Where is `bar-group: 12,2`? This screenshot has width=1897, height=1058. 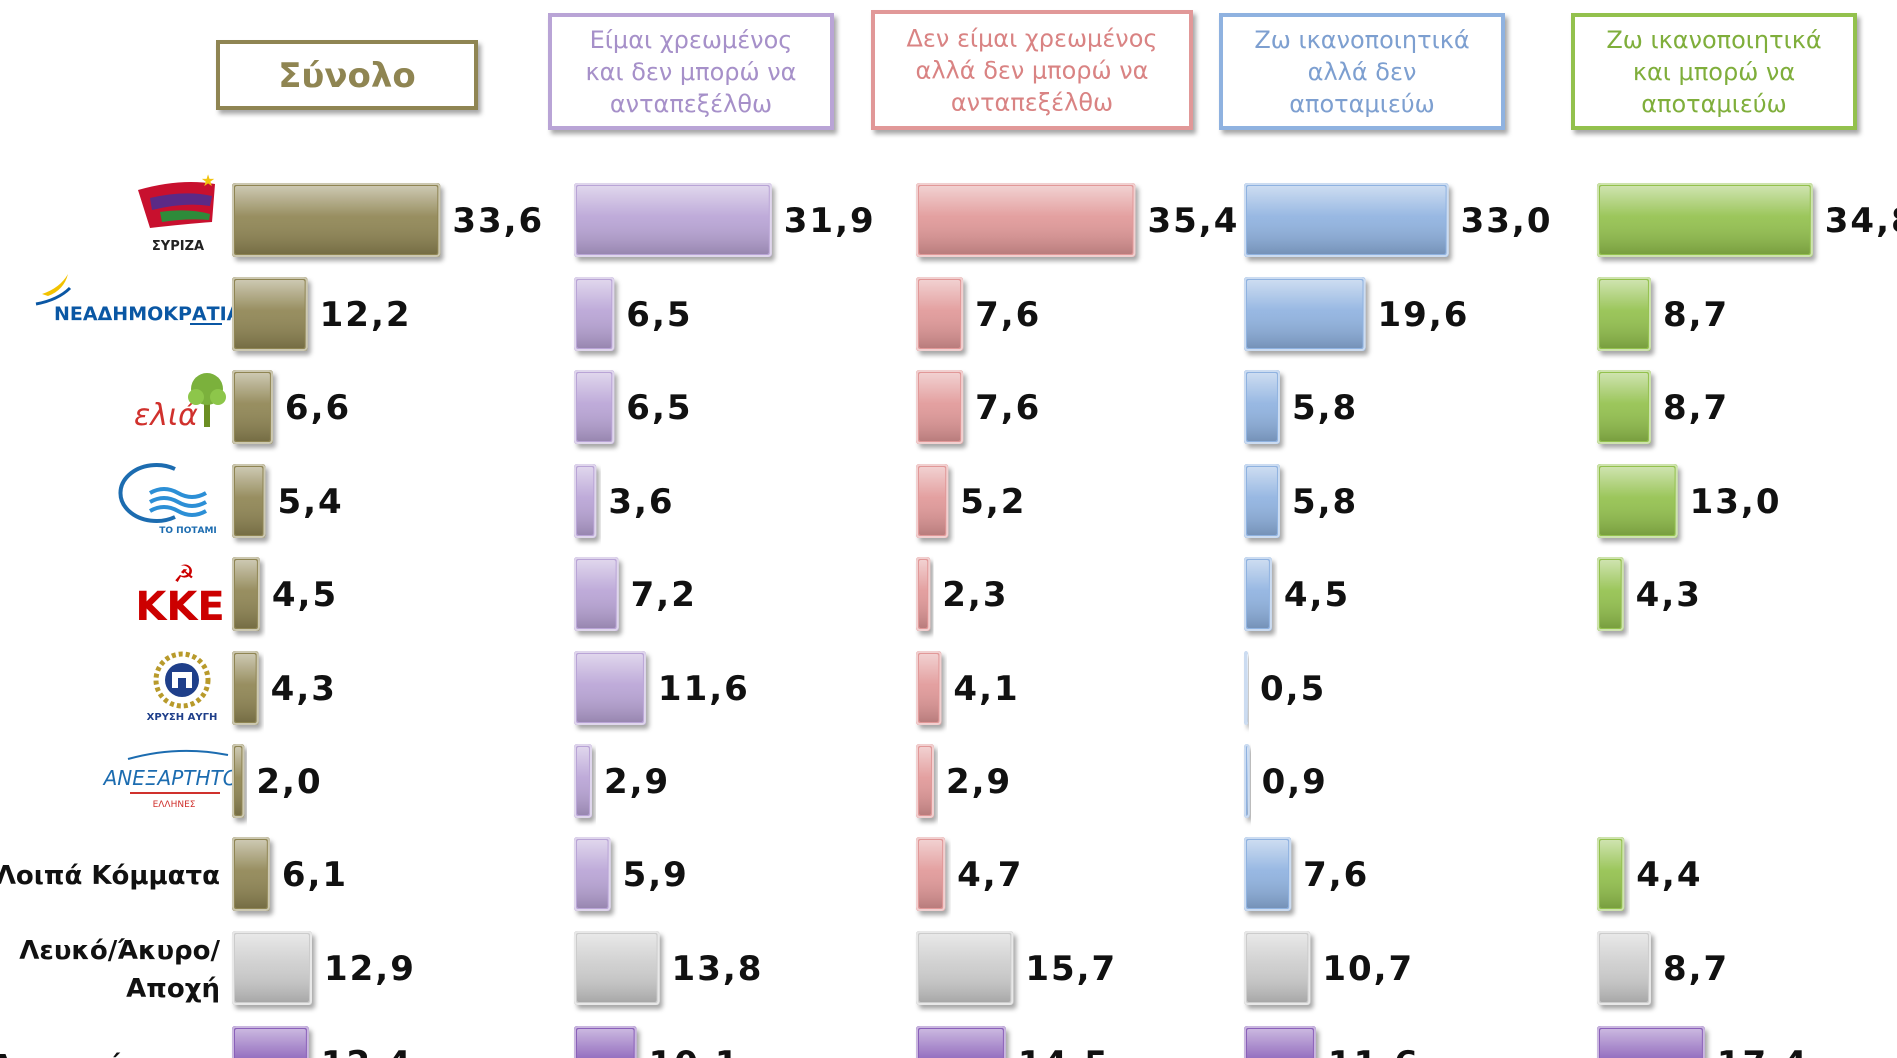 bar-group: 12,2 is located at coordinates (322, 314).